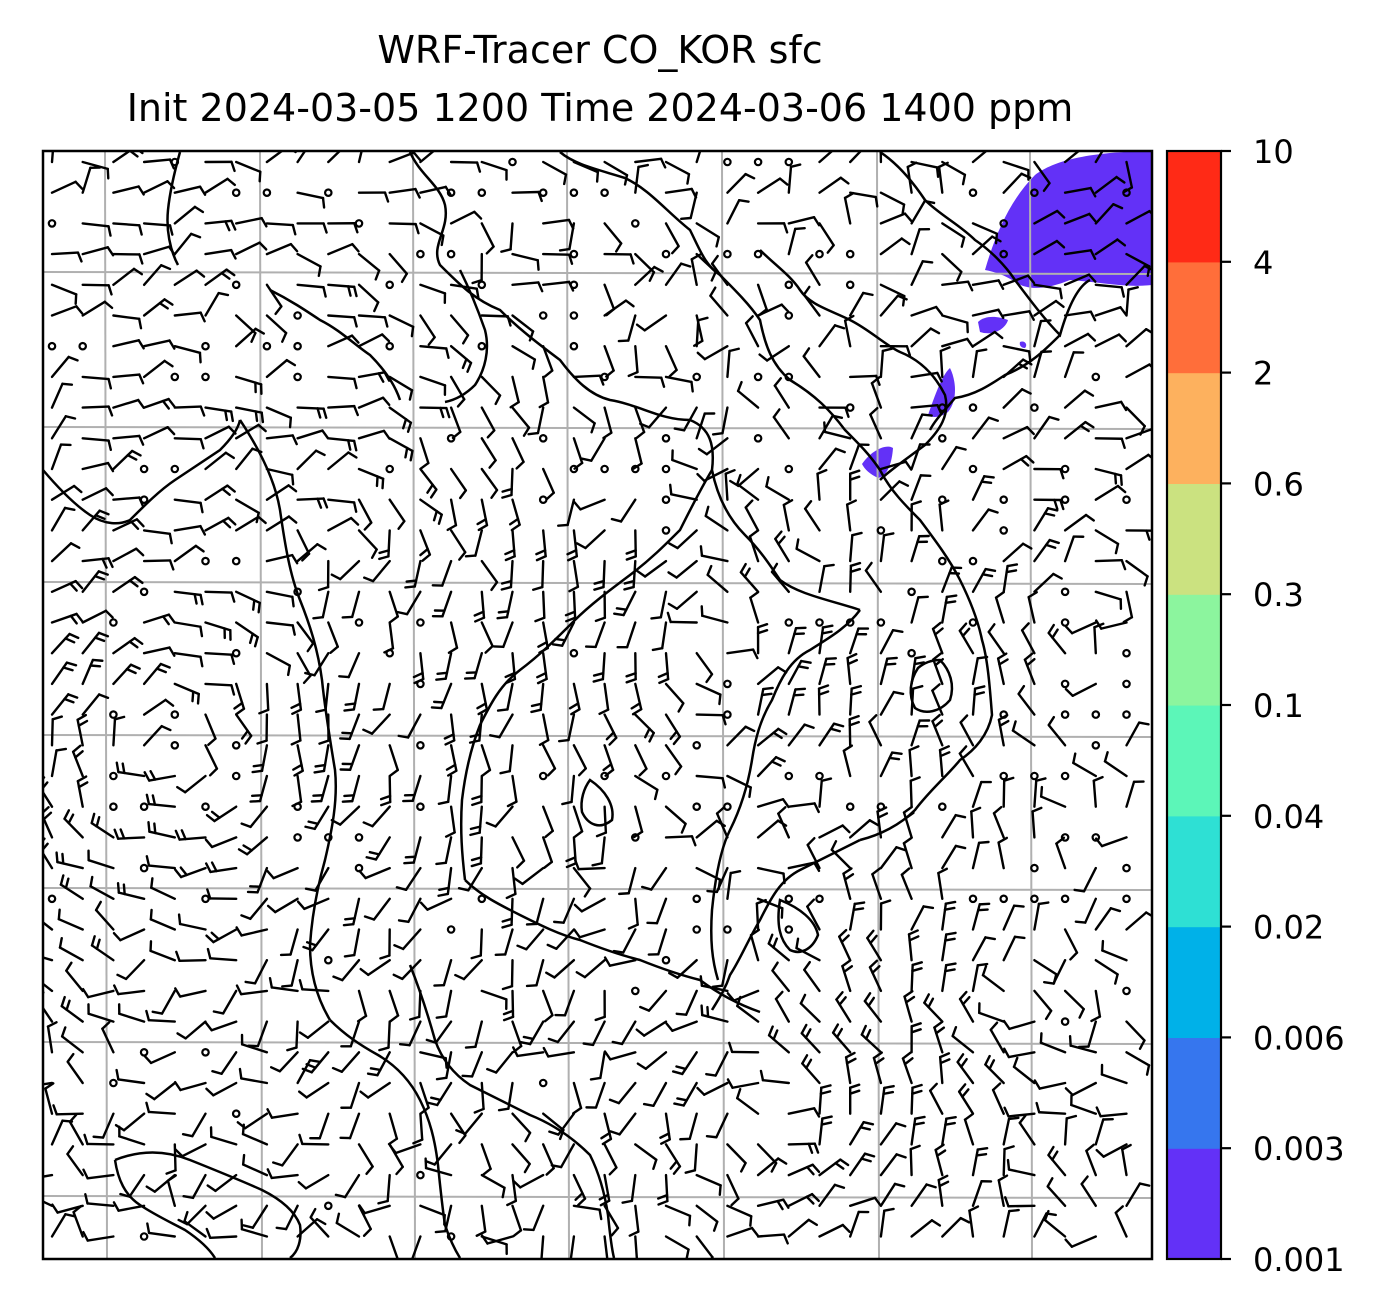 This screenshot has width=1400, height=1313. I want to click on grid-line-vertical, so click(261, 705).